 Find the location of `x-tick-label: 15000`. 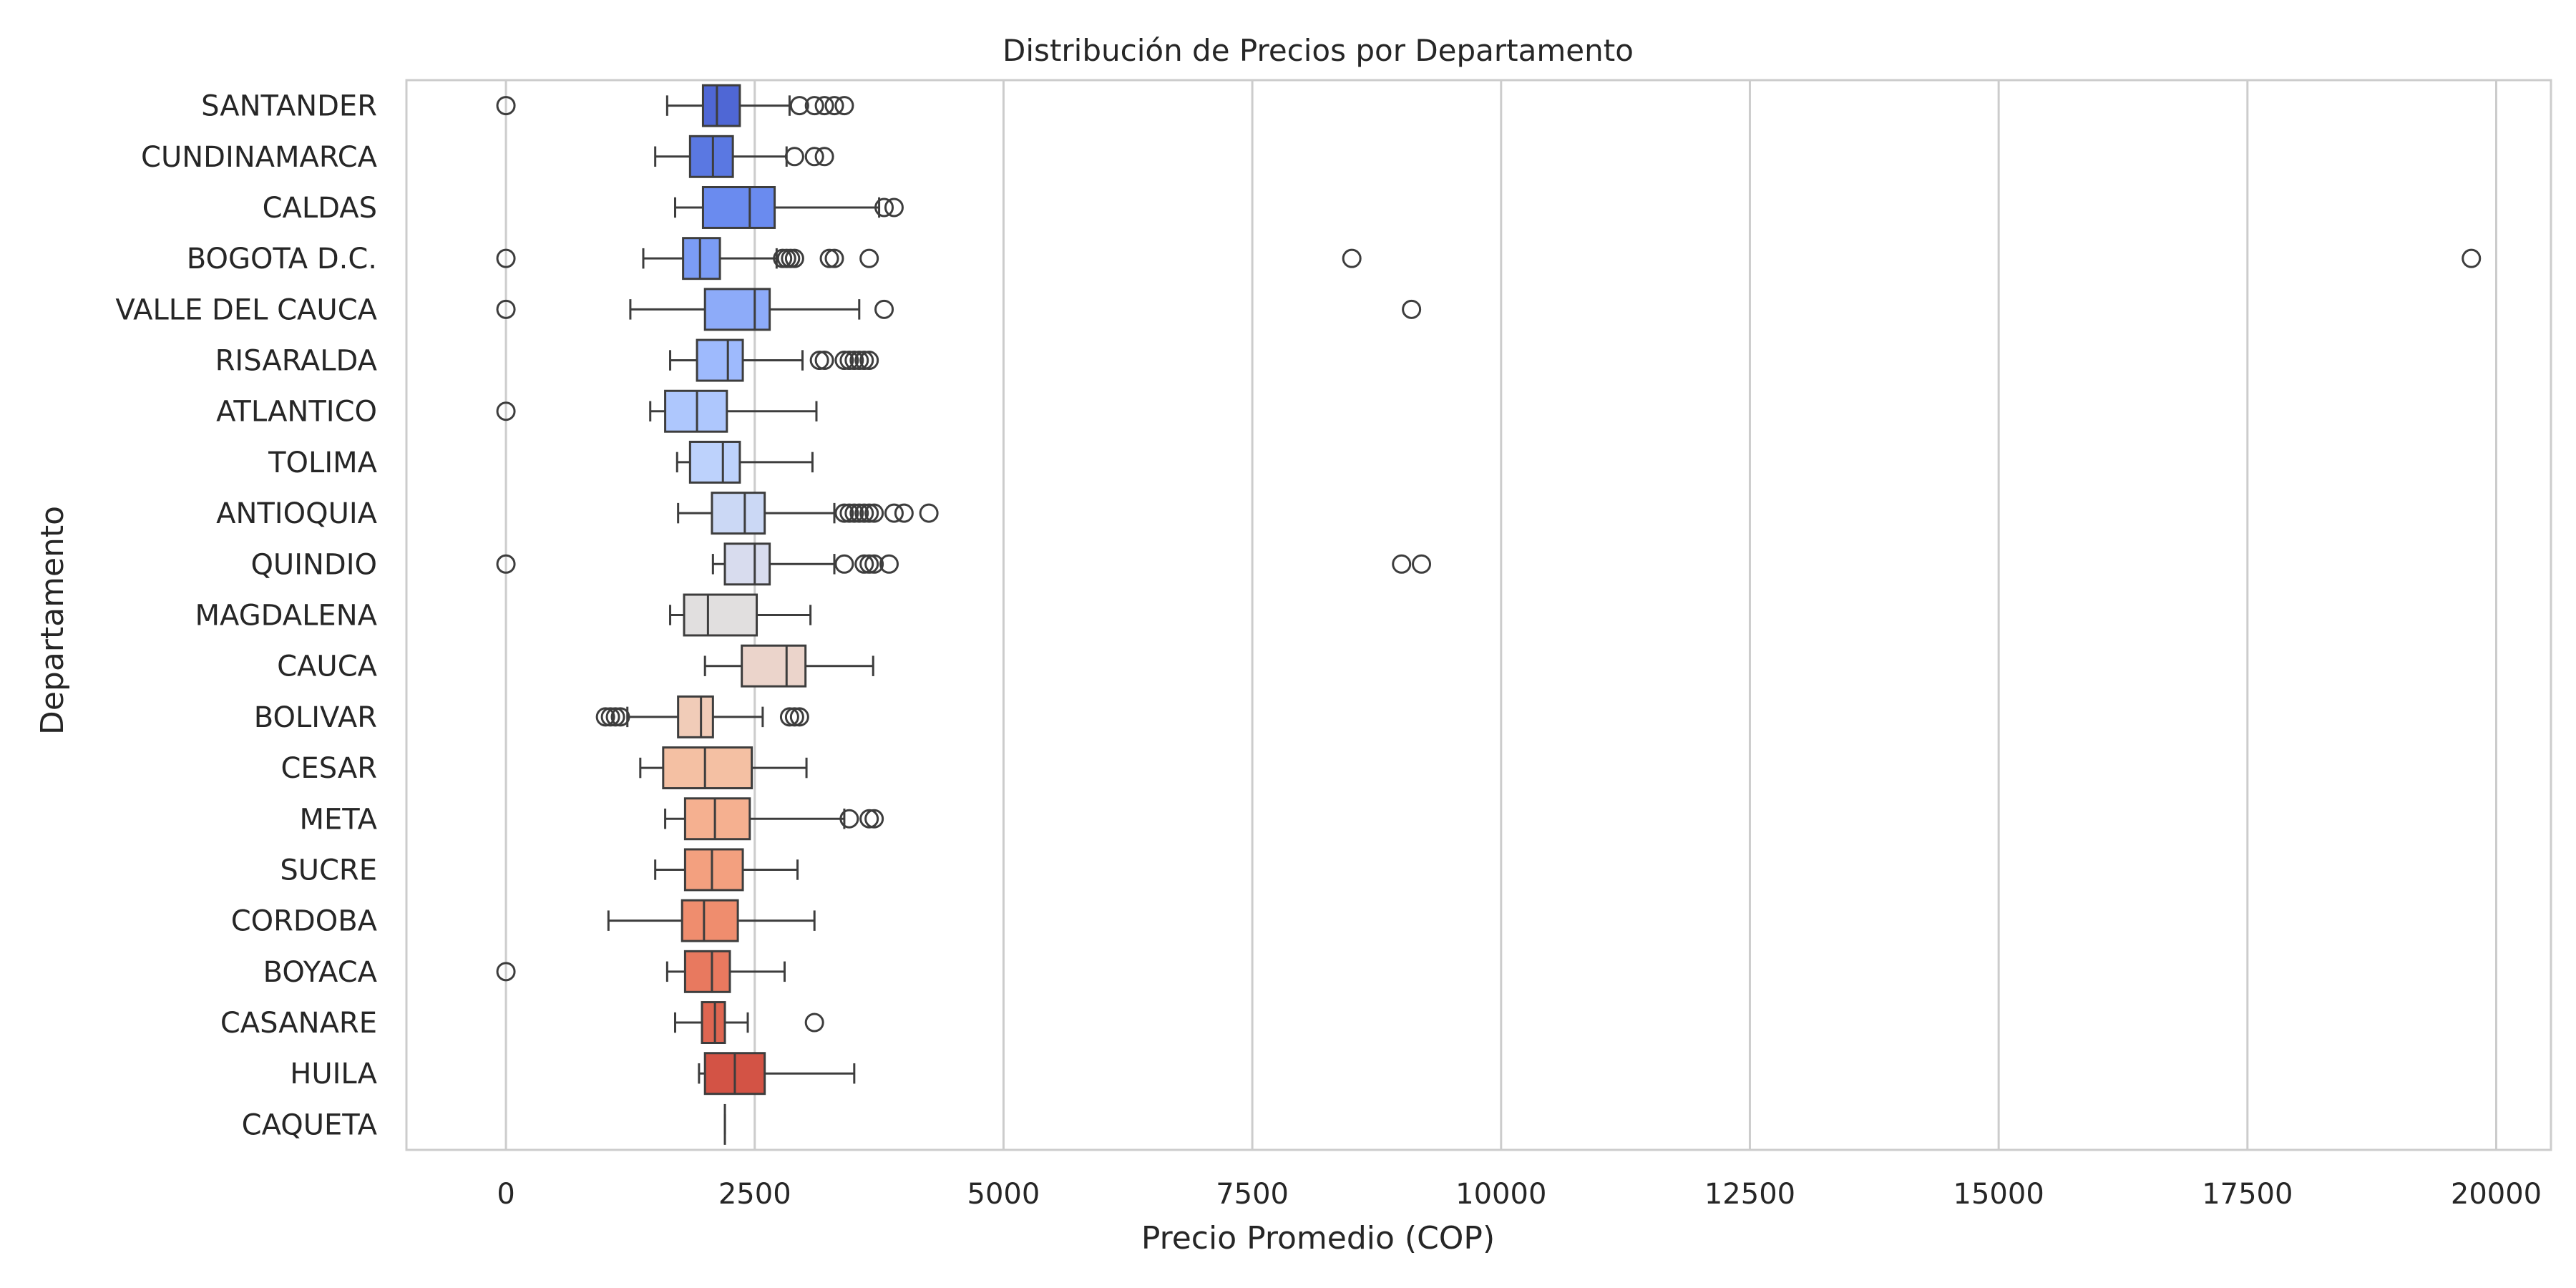

x-tick-label: 15000 is located at coordinates (1998, 1194).